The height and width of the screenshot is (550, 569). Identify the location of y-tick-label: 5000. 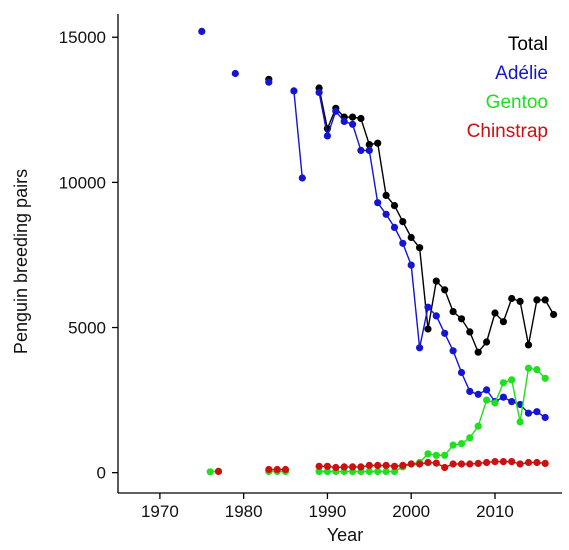
(87, 328).